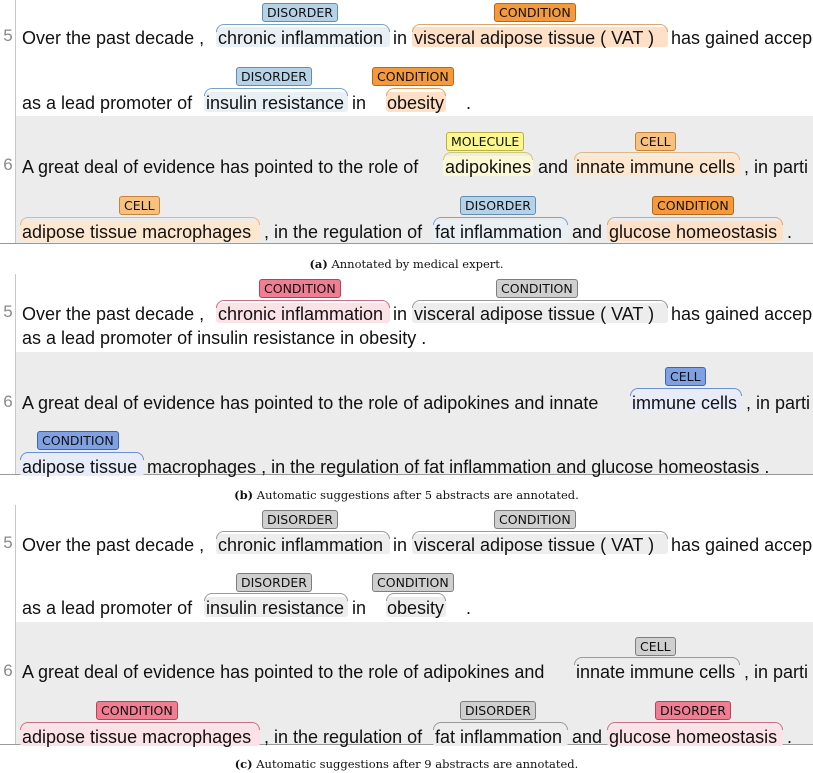 Image resolution: width=813 pixels, height=773 pixels. What do you see at coordinates (485, 141) in the screenshot?
I see `entity-tag-molecule: MOLECULE` at bounding box center [485, 141].